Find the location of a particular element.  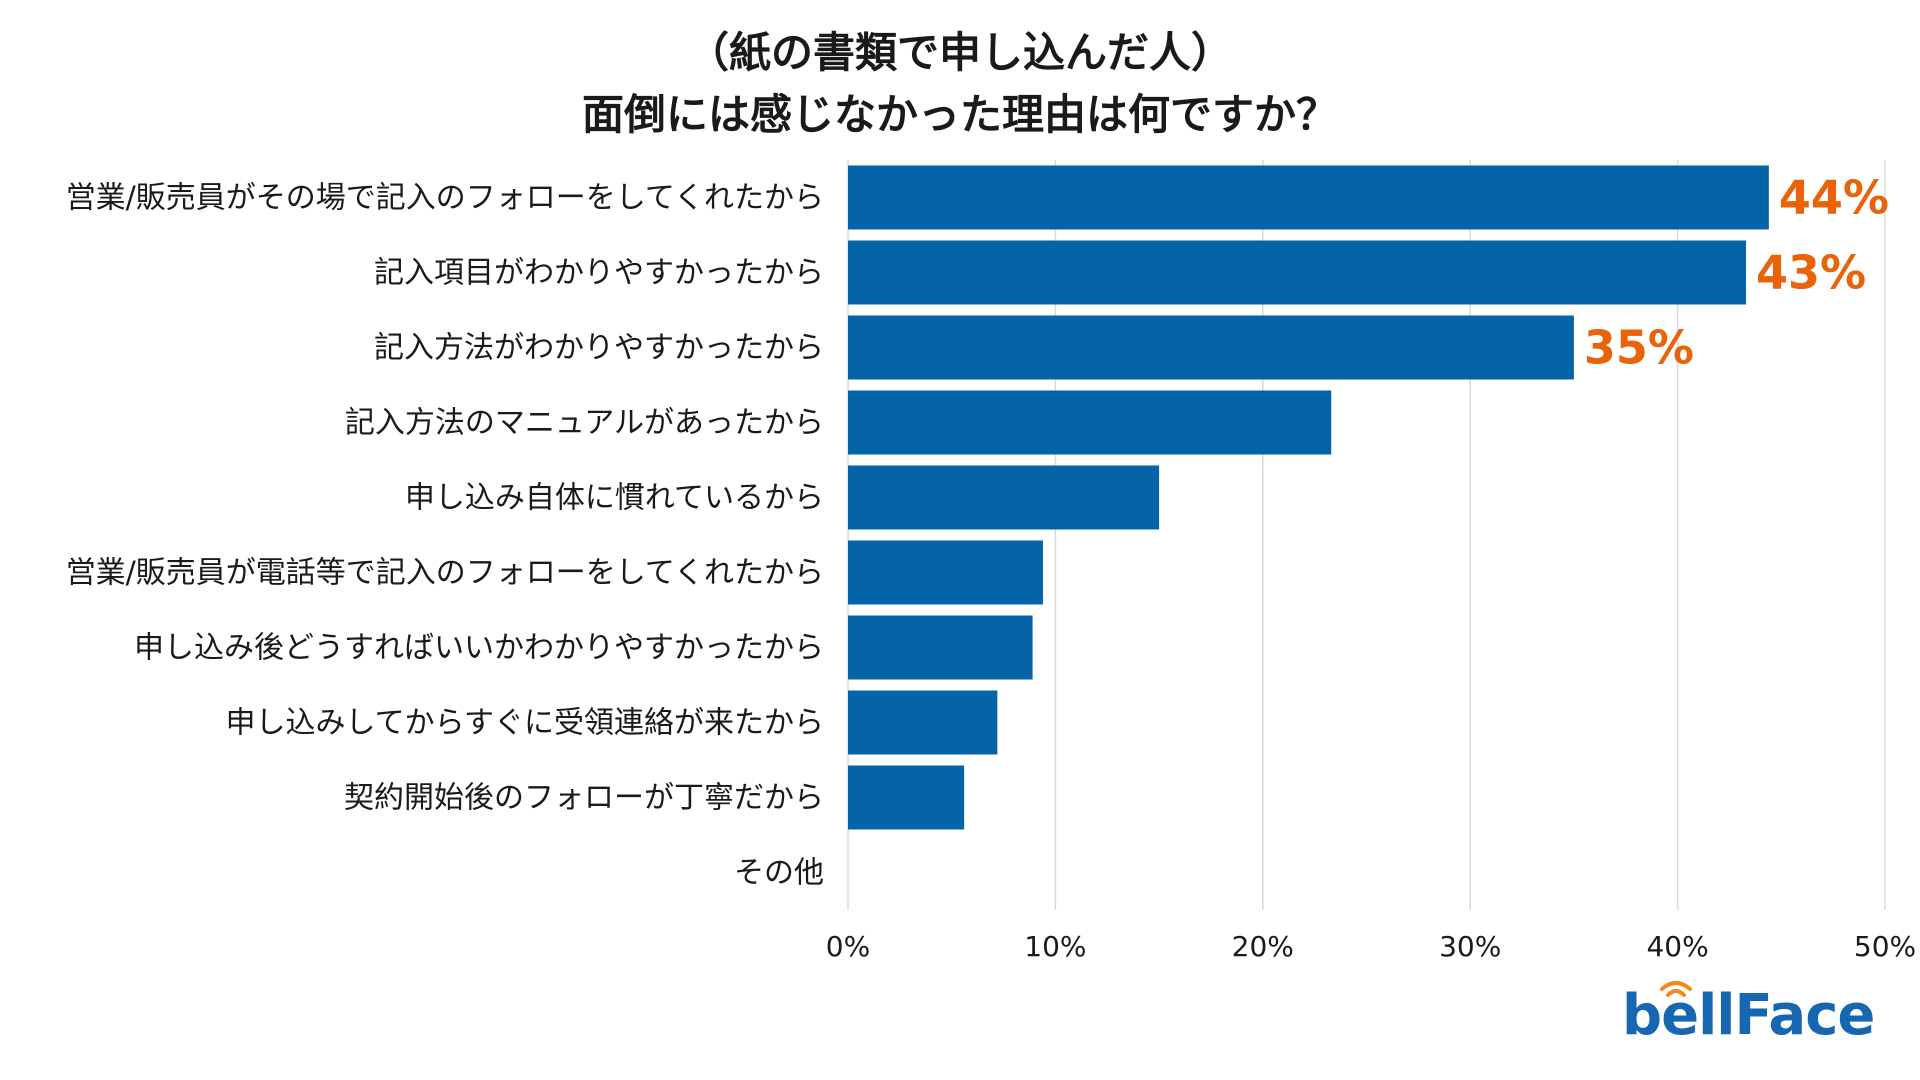

data-label: 44% is located at coordinates (1834, 198).